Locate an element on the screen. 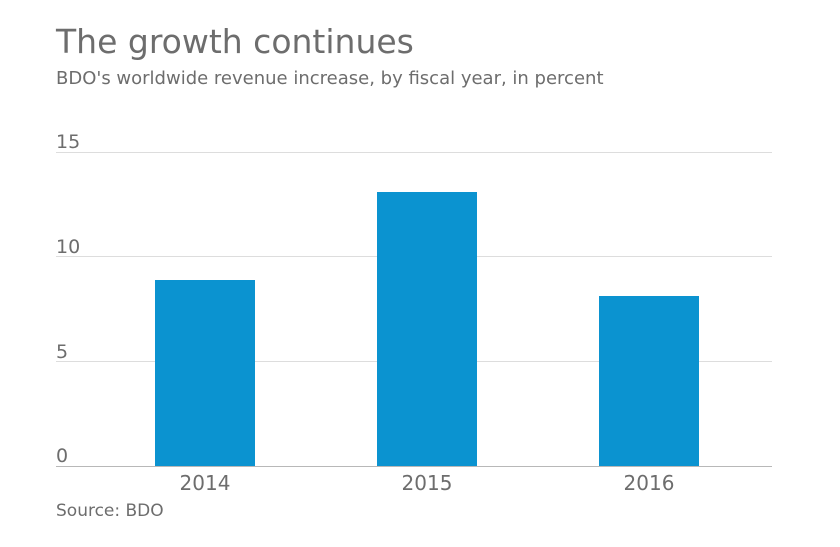 This screenshot has width=840, height=547. y-axis-tick-label-10: 10 is located at coordinates (68, 247).